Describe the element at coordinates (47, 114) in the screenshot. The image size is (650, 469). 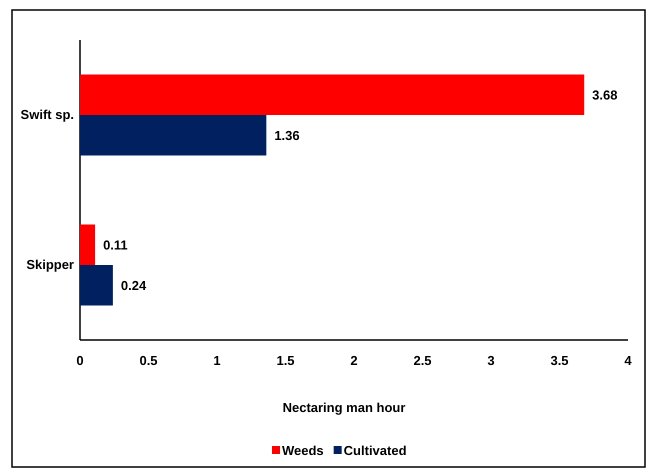
I see `y-tick-label: Swift sp.` at that location.